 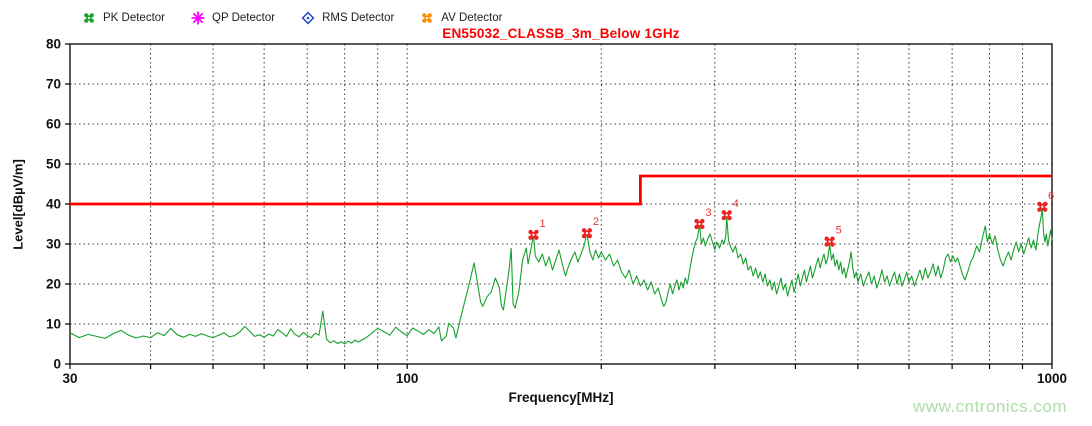 I want to click on peak-marker-number: 6, so click(x=1051, y=196).